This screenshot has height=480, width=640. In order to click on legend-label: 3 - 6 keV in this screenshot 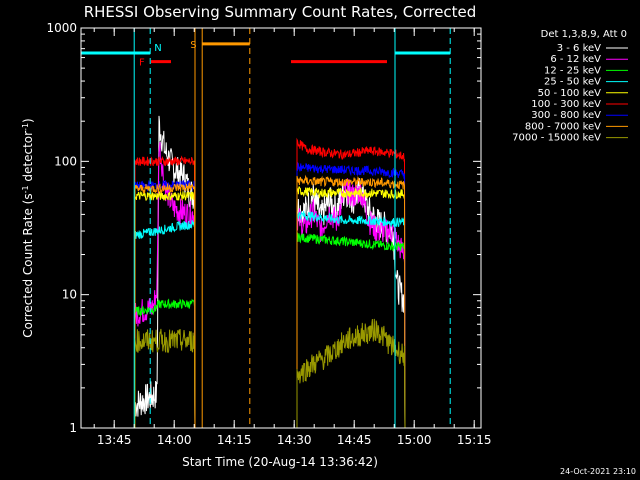, I will do `click(579, 48)`.